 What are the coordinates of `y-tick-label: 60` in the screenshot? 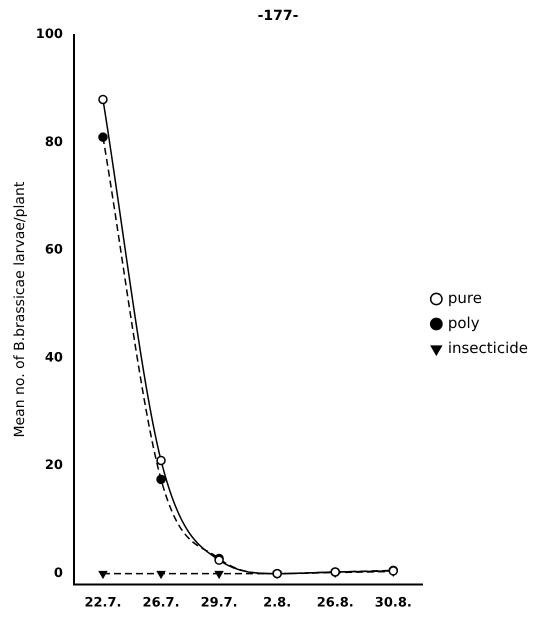 It's located at (53, 250).